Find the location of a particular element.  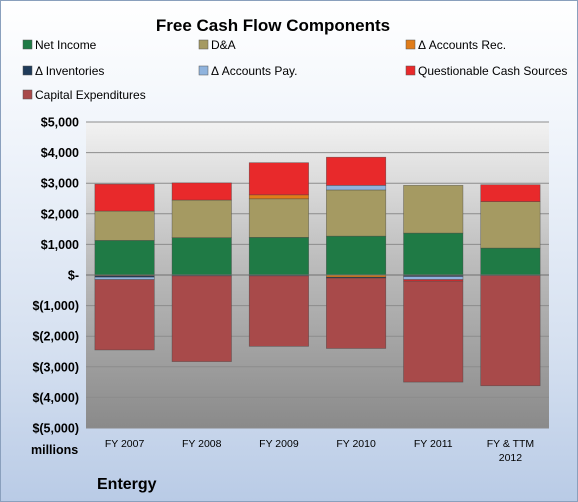

x-tick-label: FY 2011 is located at coordinates (433, 444).